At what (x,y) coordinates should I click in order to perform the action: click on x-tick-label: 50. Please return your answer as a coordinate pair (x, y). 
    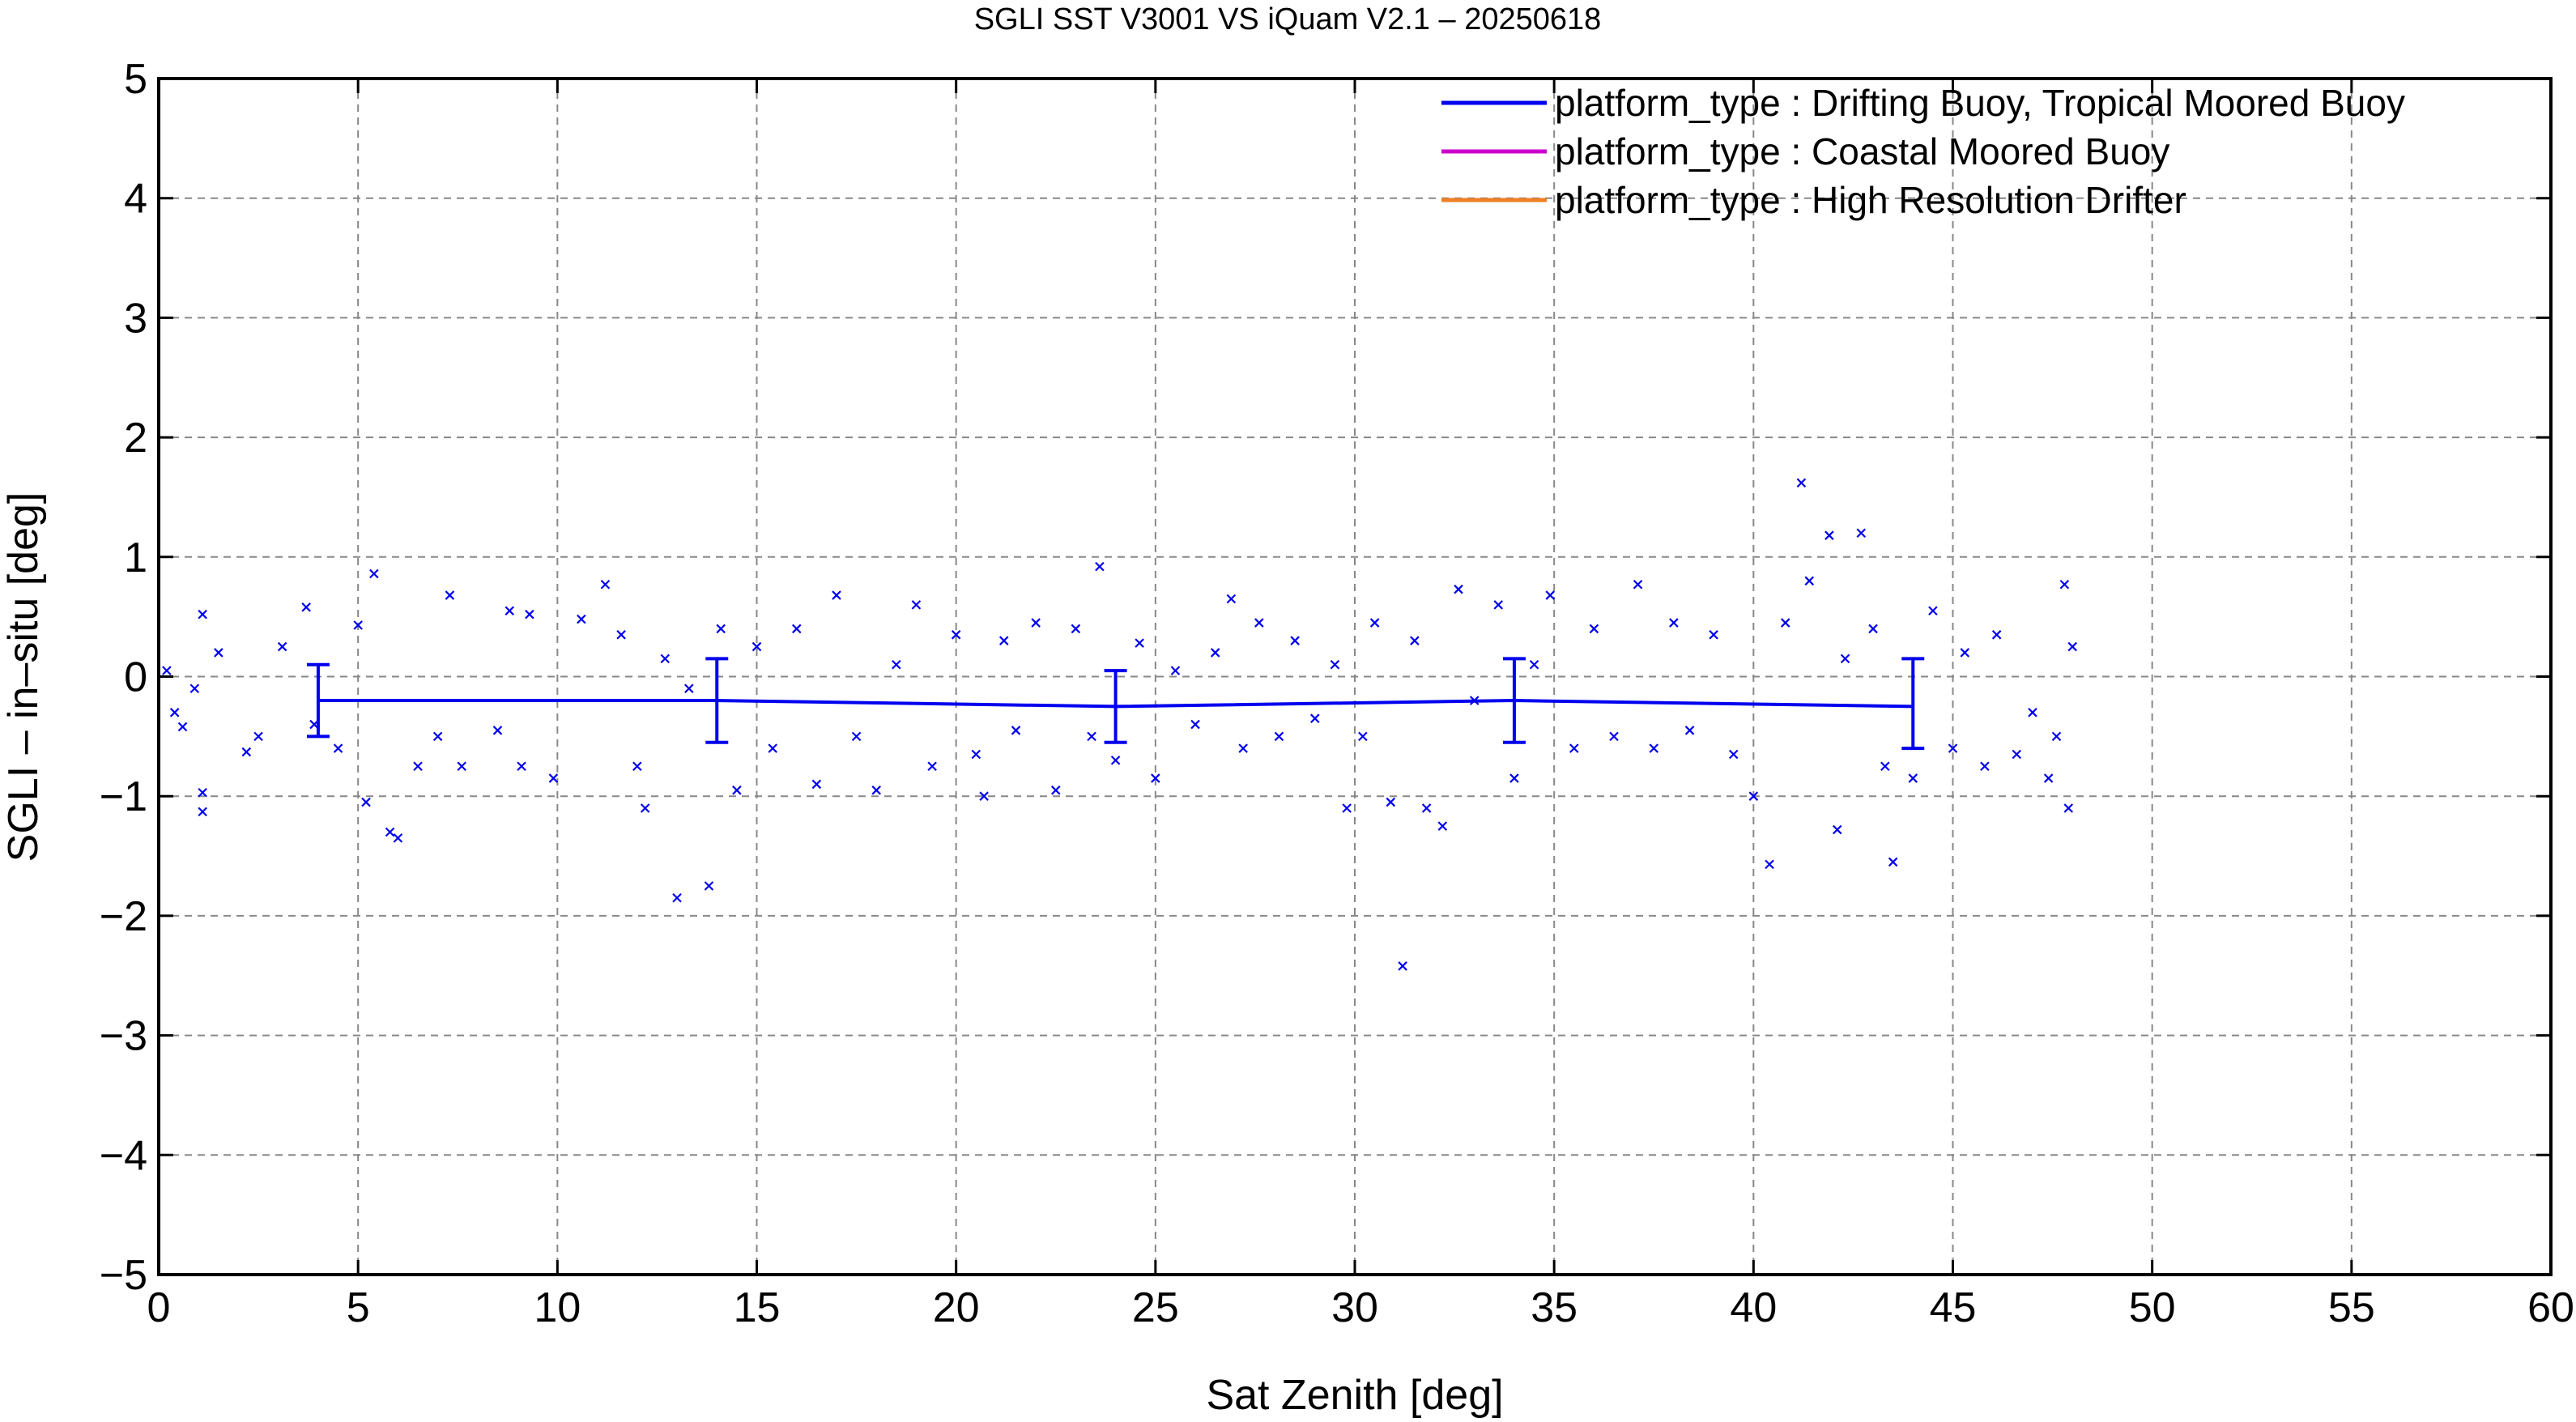
    Looking at the image, I should click on (2152, 1307).